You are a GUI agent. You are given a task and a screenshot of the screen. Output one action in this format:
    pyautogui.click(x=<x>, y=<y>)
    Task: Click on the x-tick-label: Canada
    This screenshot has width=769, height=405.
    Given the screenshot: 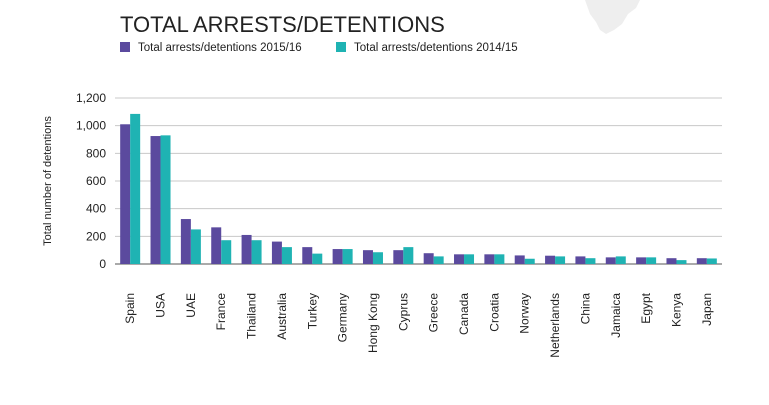 What is the action you would take?
    pyautogui.click(x=464, y=314)
    